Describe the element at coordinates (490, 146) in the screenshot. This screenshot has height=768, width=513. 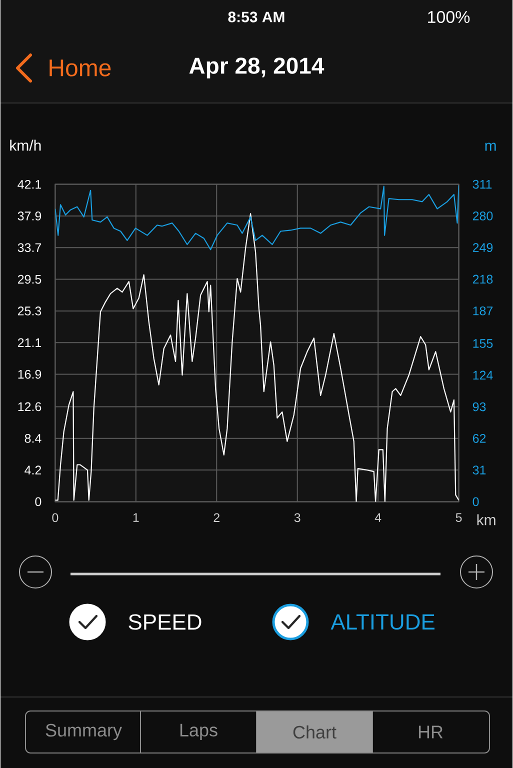
I see `y2-axis-title: m` at that location.